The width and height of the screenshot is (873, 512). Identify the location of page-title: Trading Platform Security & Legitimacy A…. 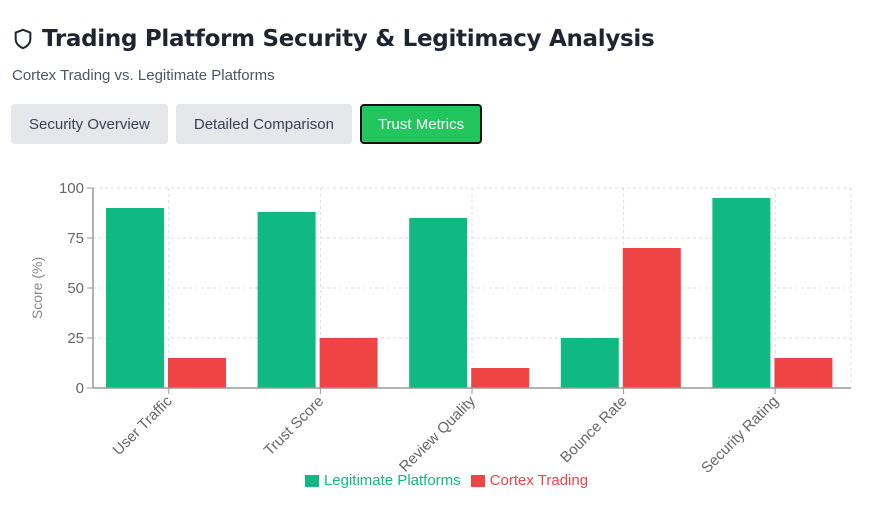
(333, 39).